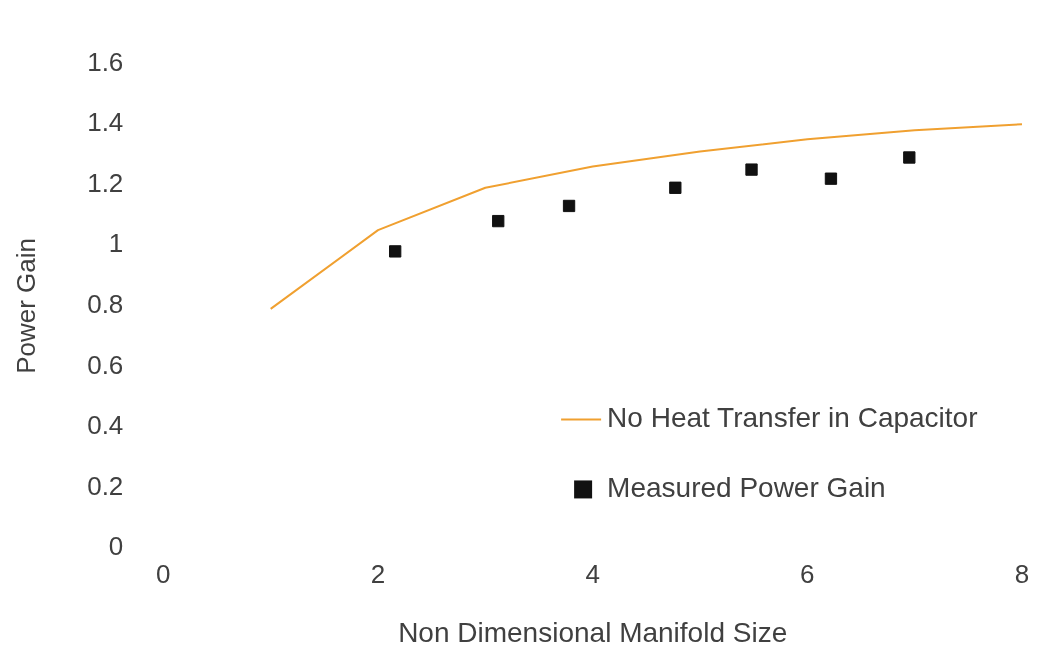  I want to click on y-tick-label: 0.4, so click(105, 425).